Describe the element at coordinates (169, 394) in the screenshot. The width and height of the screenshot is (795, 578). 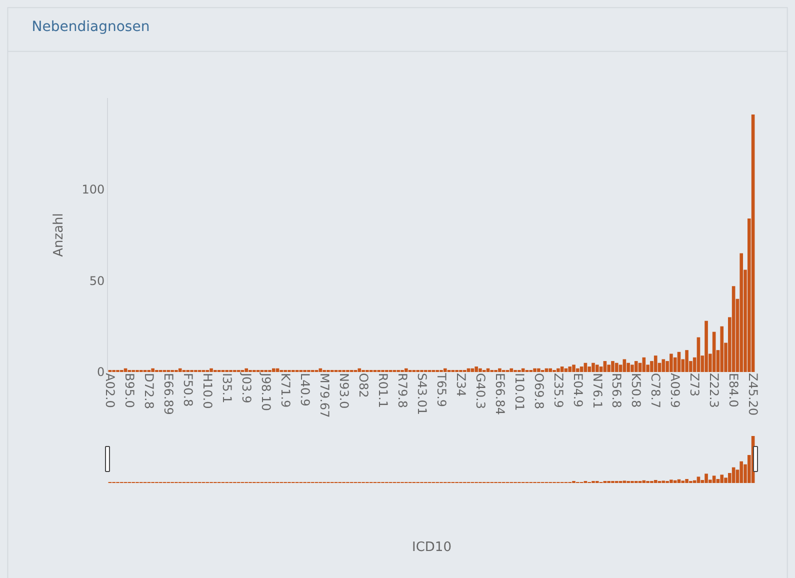
I see `x-tick-label: E66.89` at that location.